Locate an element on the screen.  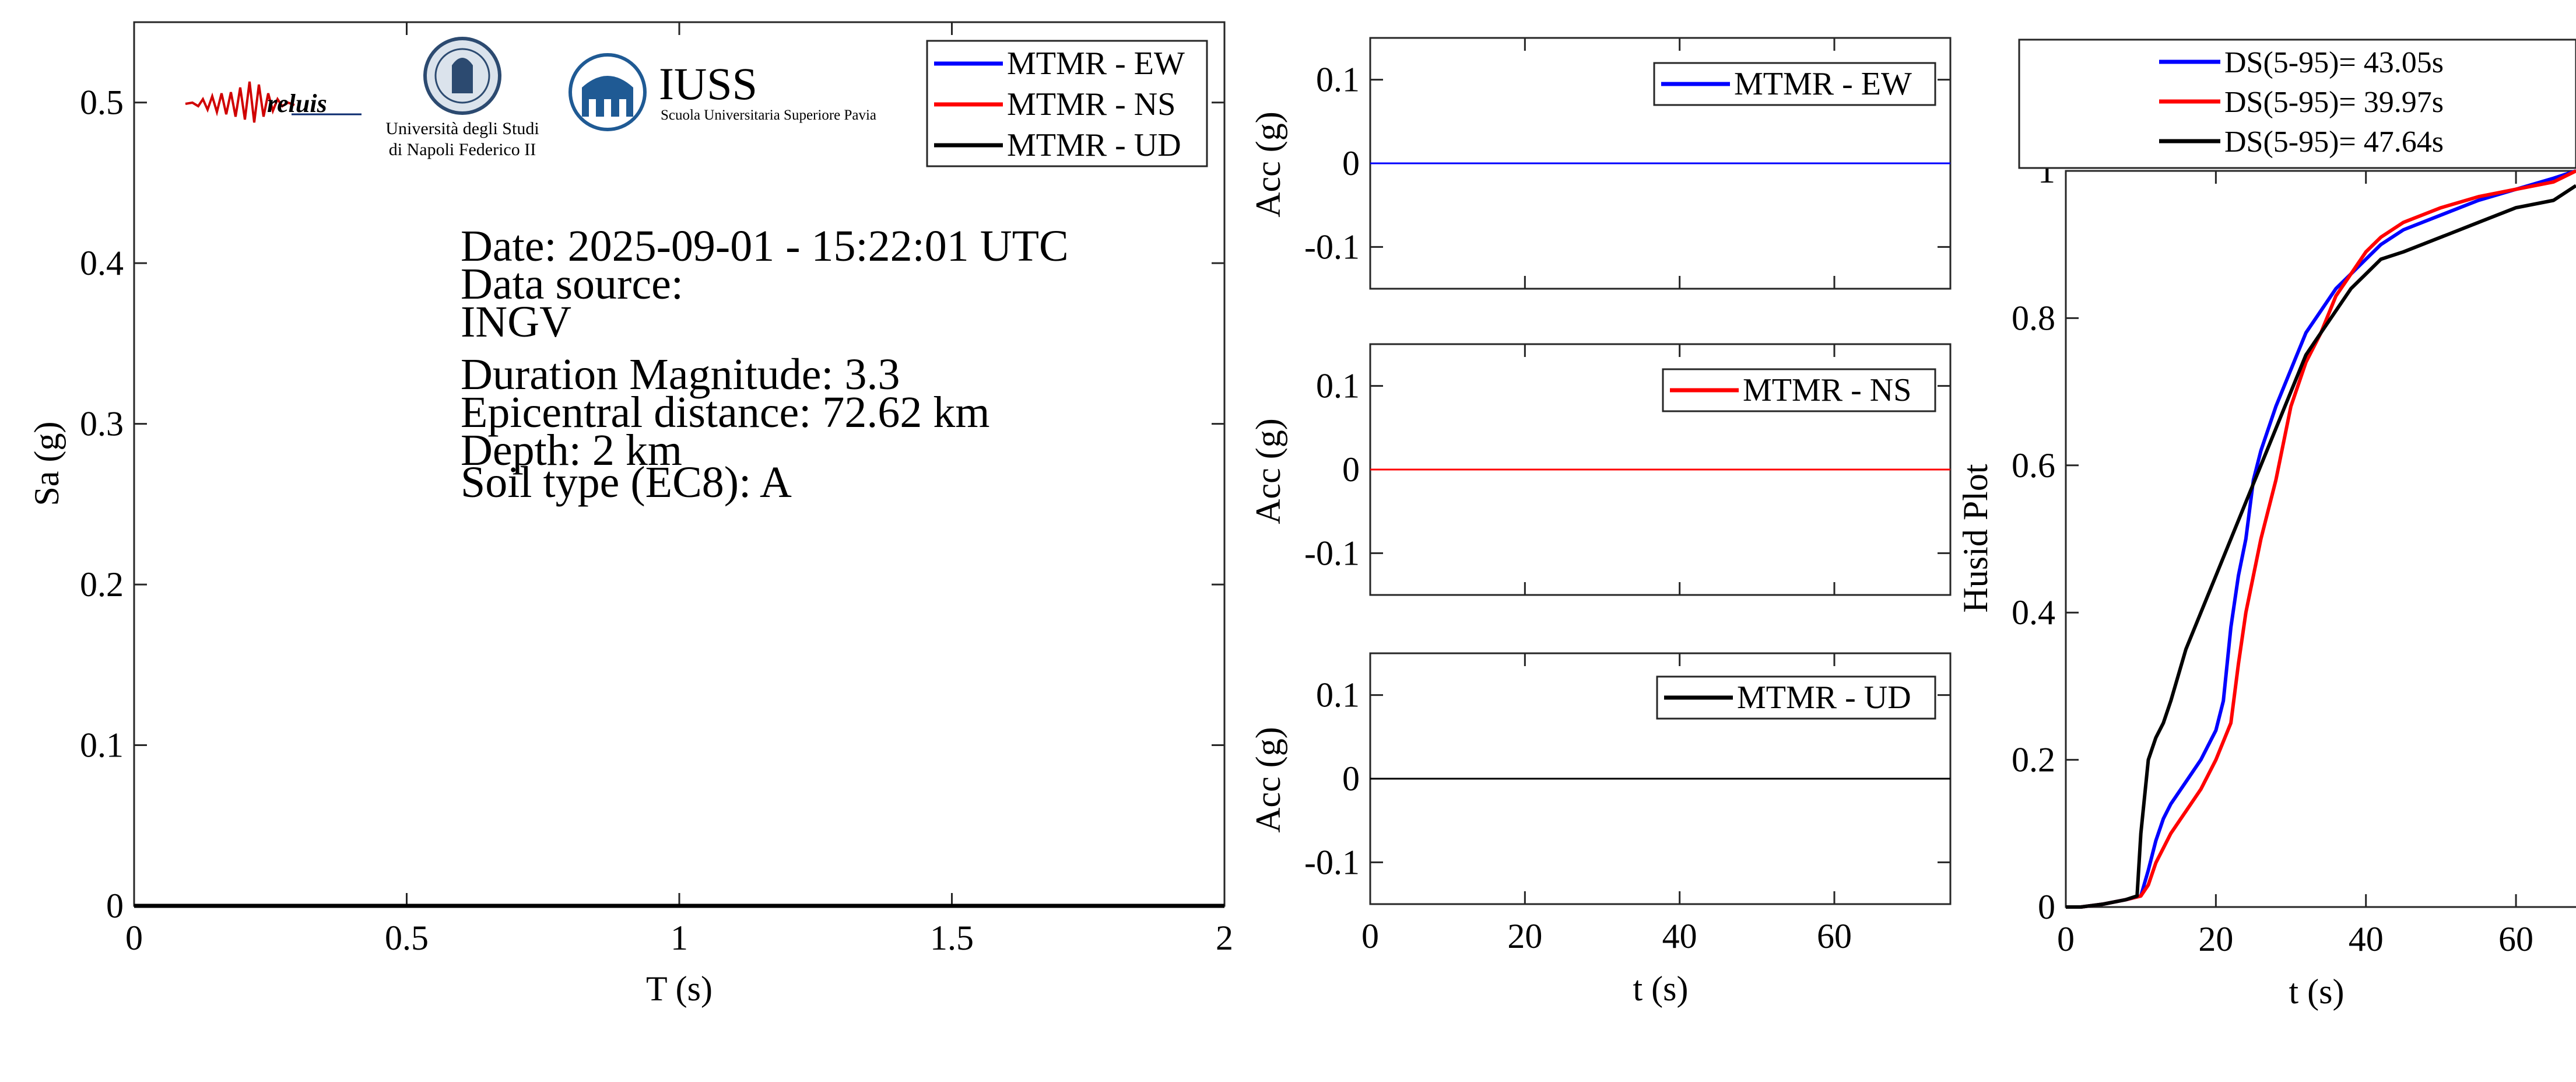
spectrum-ytick-label: 0.2 is located at coordinates (102, 584).